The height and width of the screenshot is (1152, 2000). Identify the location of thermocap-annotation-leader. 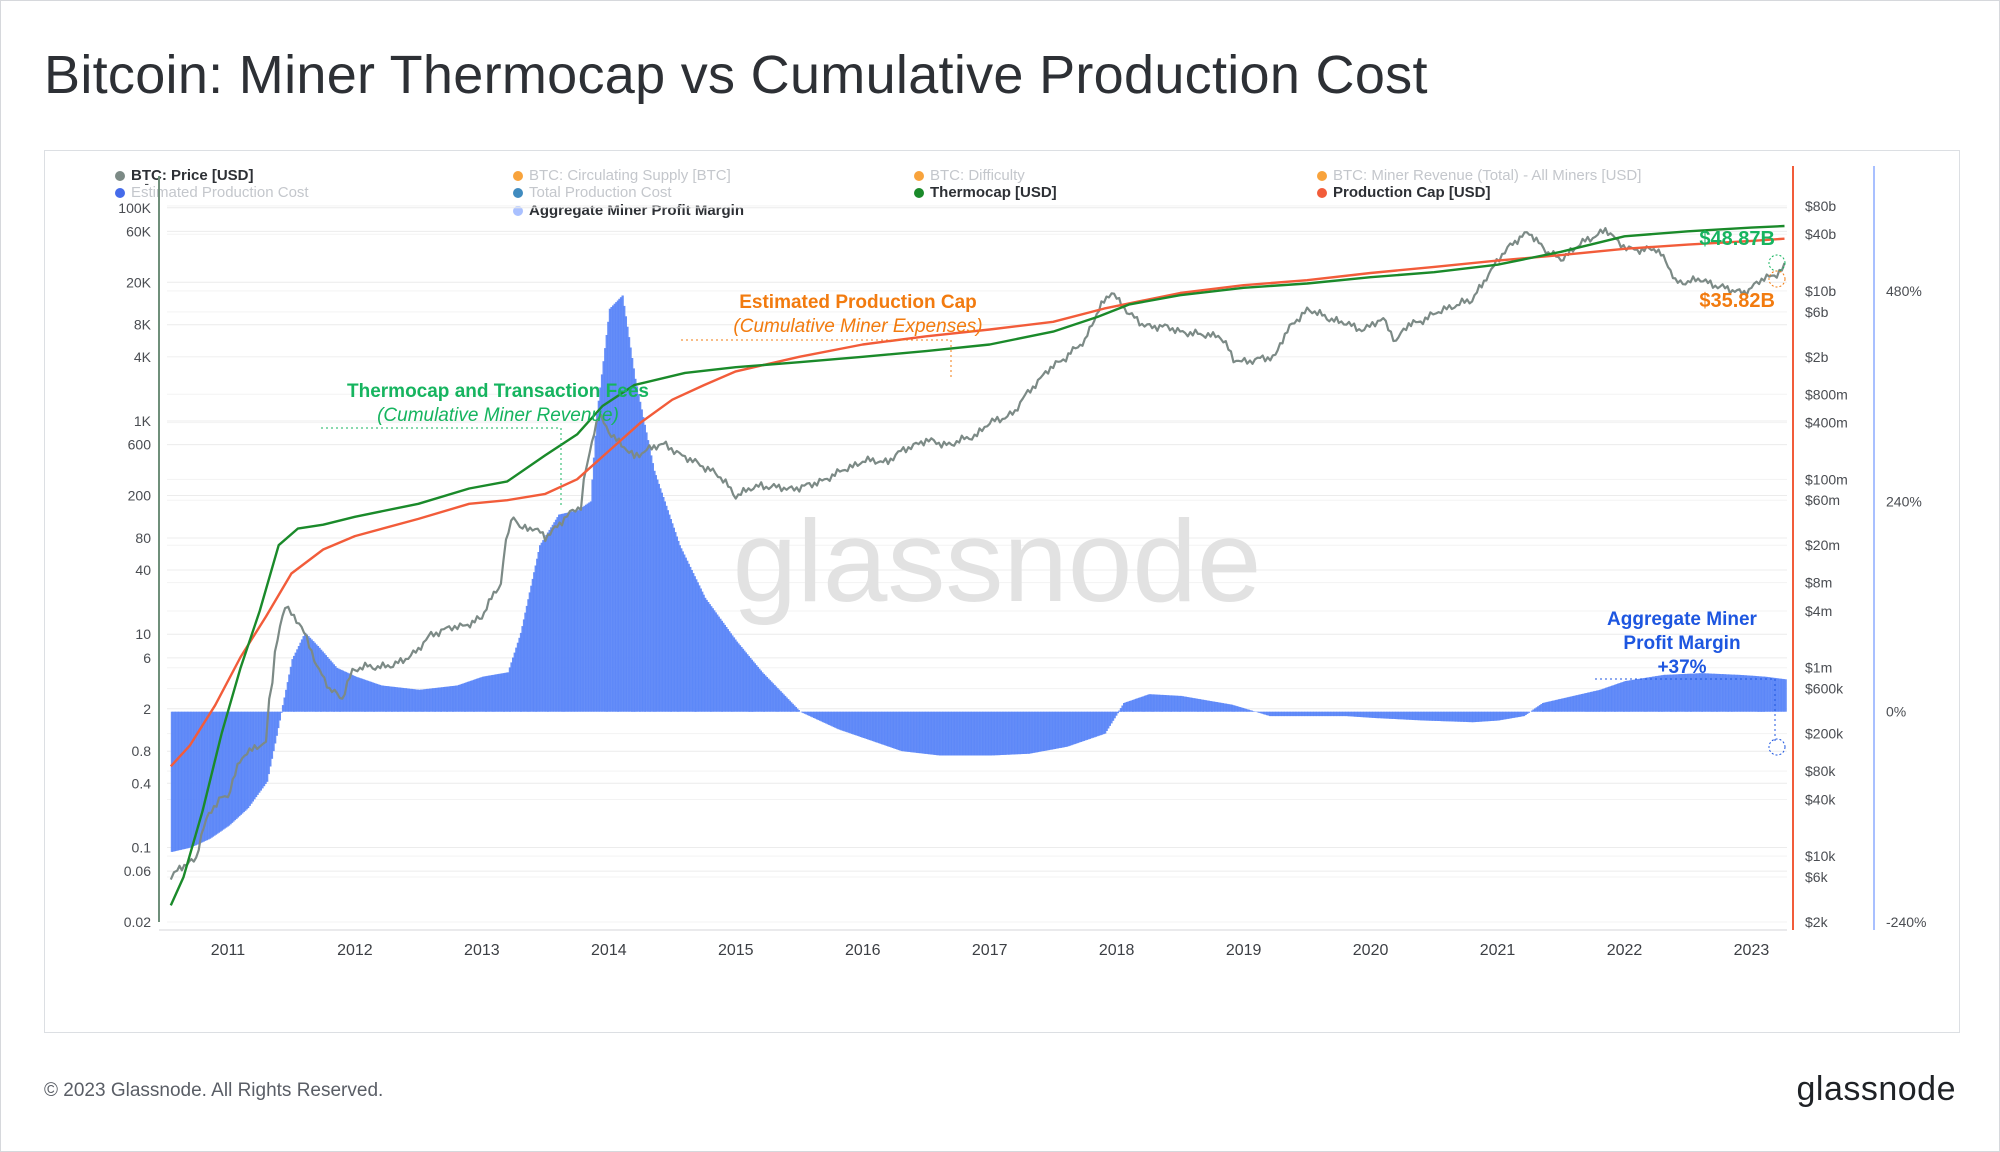
(441, 466).